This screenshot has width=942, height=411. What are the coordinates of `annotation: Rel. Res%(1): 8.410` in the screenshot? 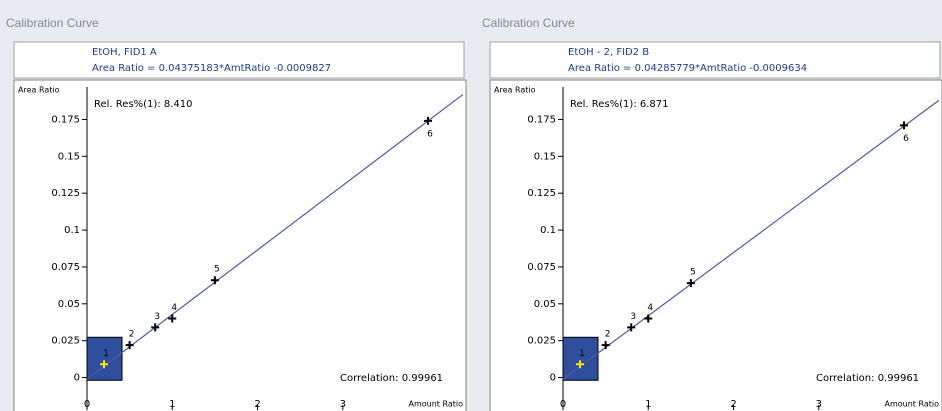 It's located at (143, 104).